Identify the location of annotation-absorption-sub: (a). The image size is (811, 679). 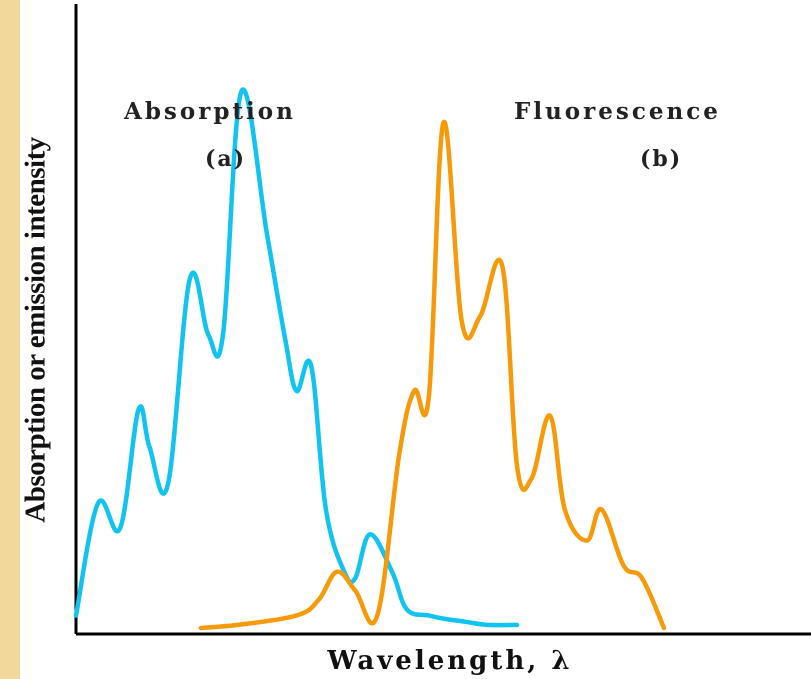
(226, 159).